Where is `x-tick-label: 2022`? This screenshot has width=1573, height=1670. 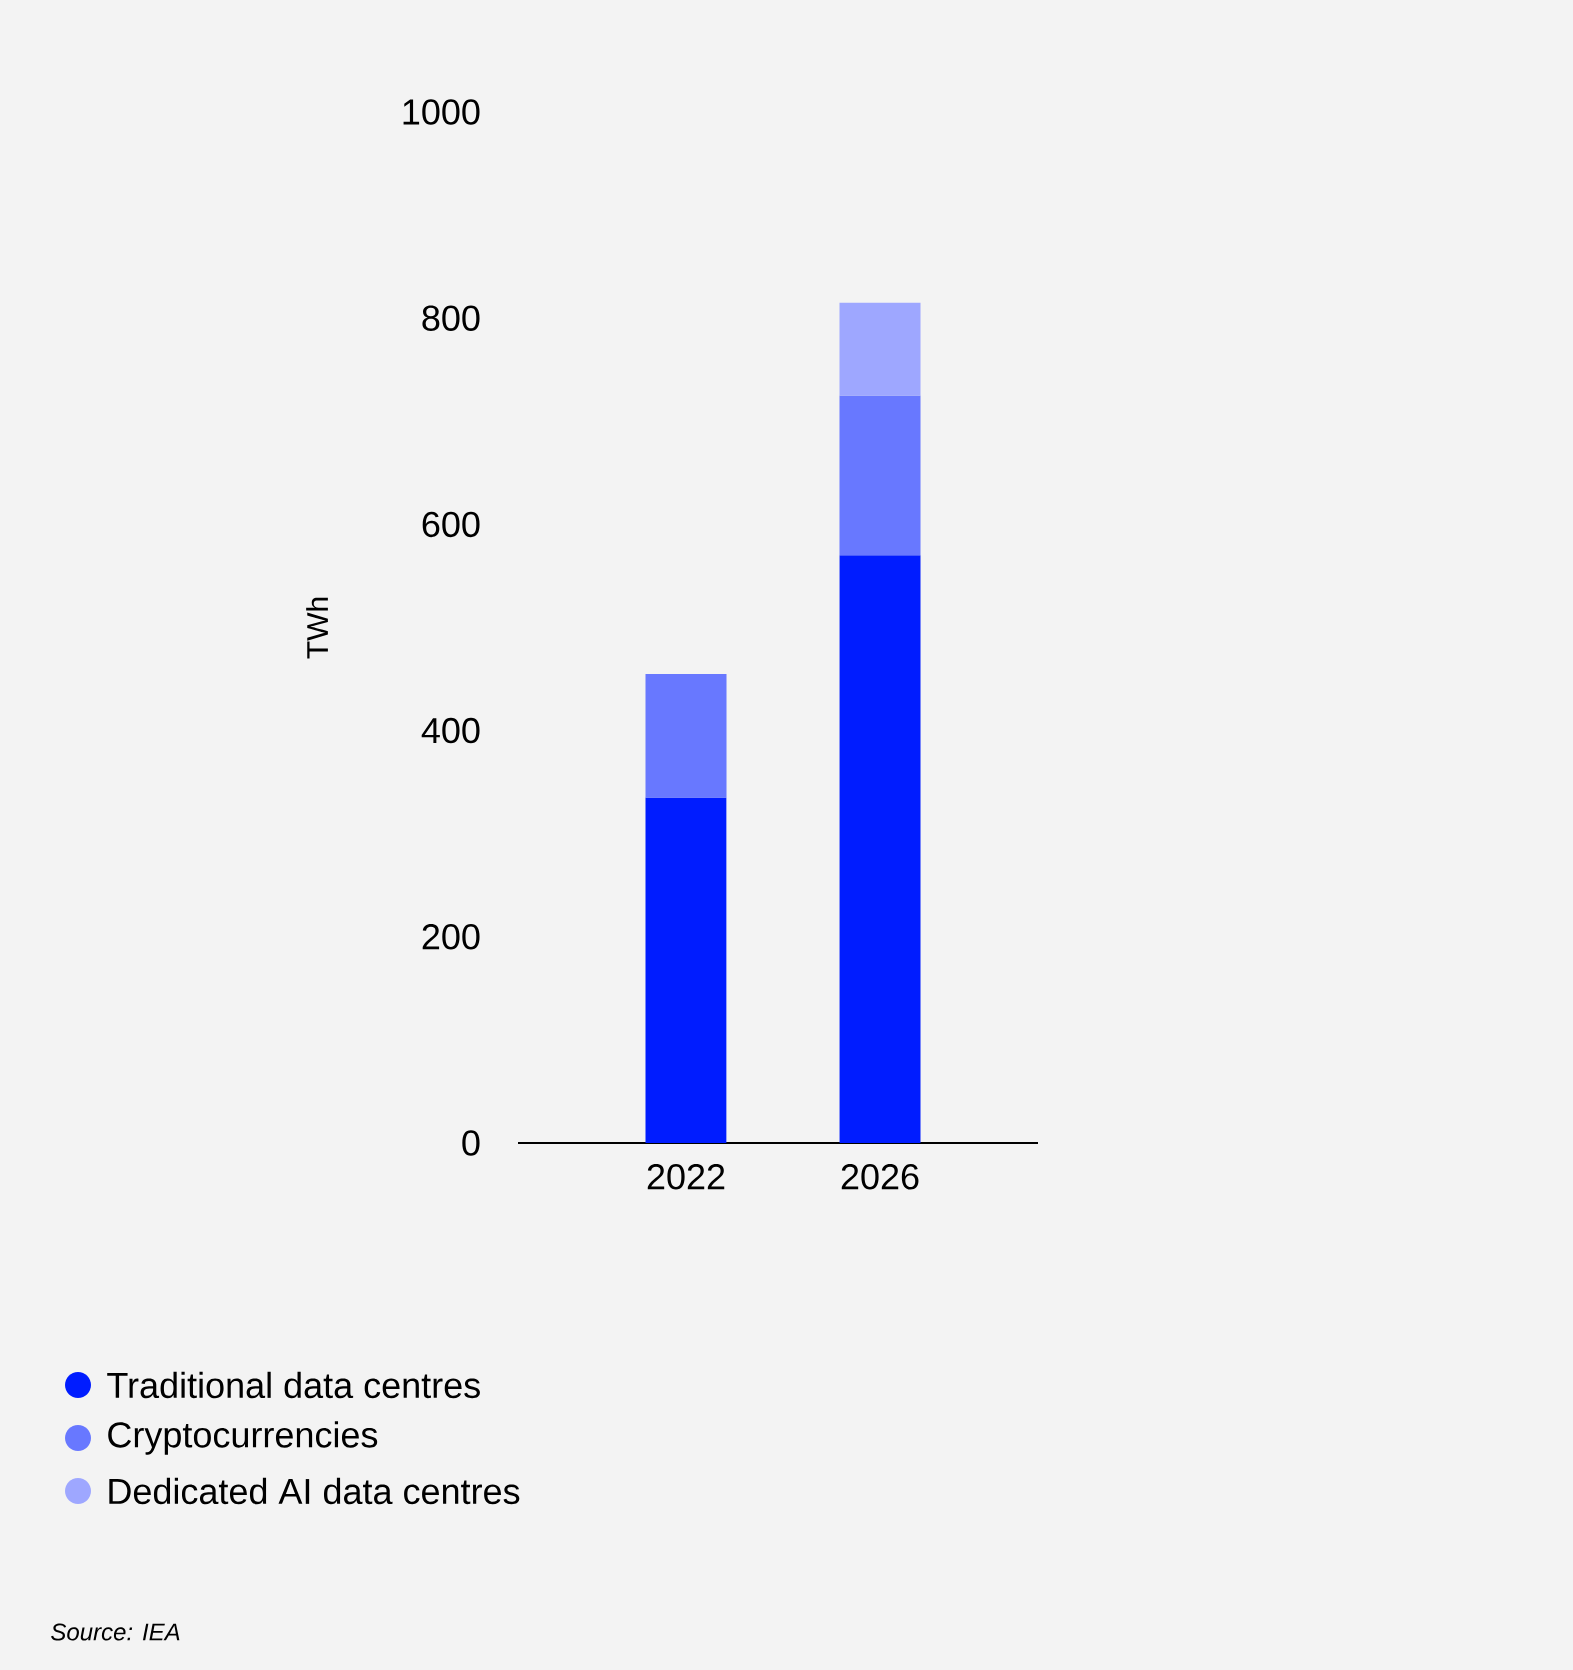 x-tick-label: 2022 is located at coordinates (686, 1177).